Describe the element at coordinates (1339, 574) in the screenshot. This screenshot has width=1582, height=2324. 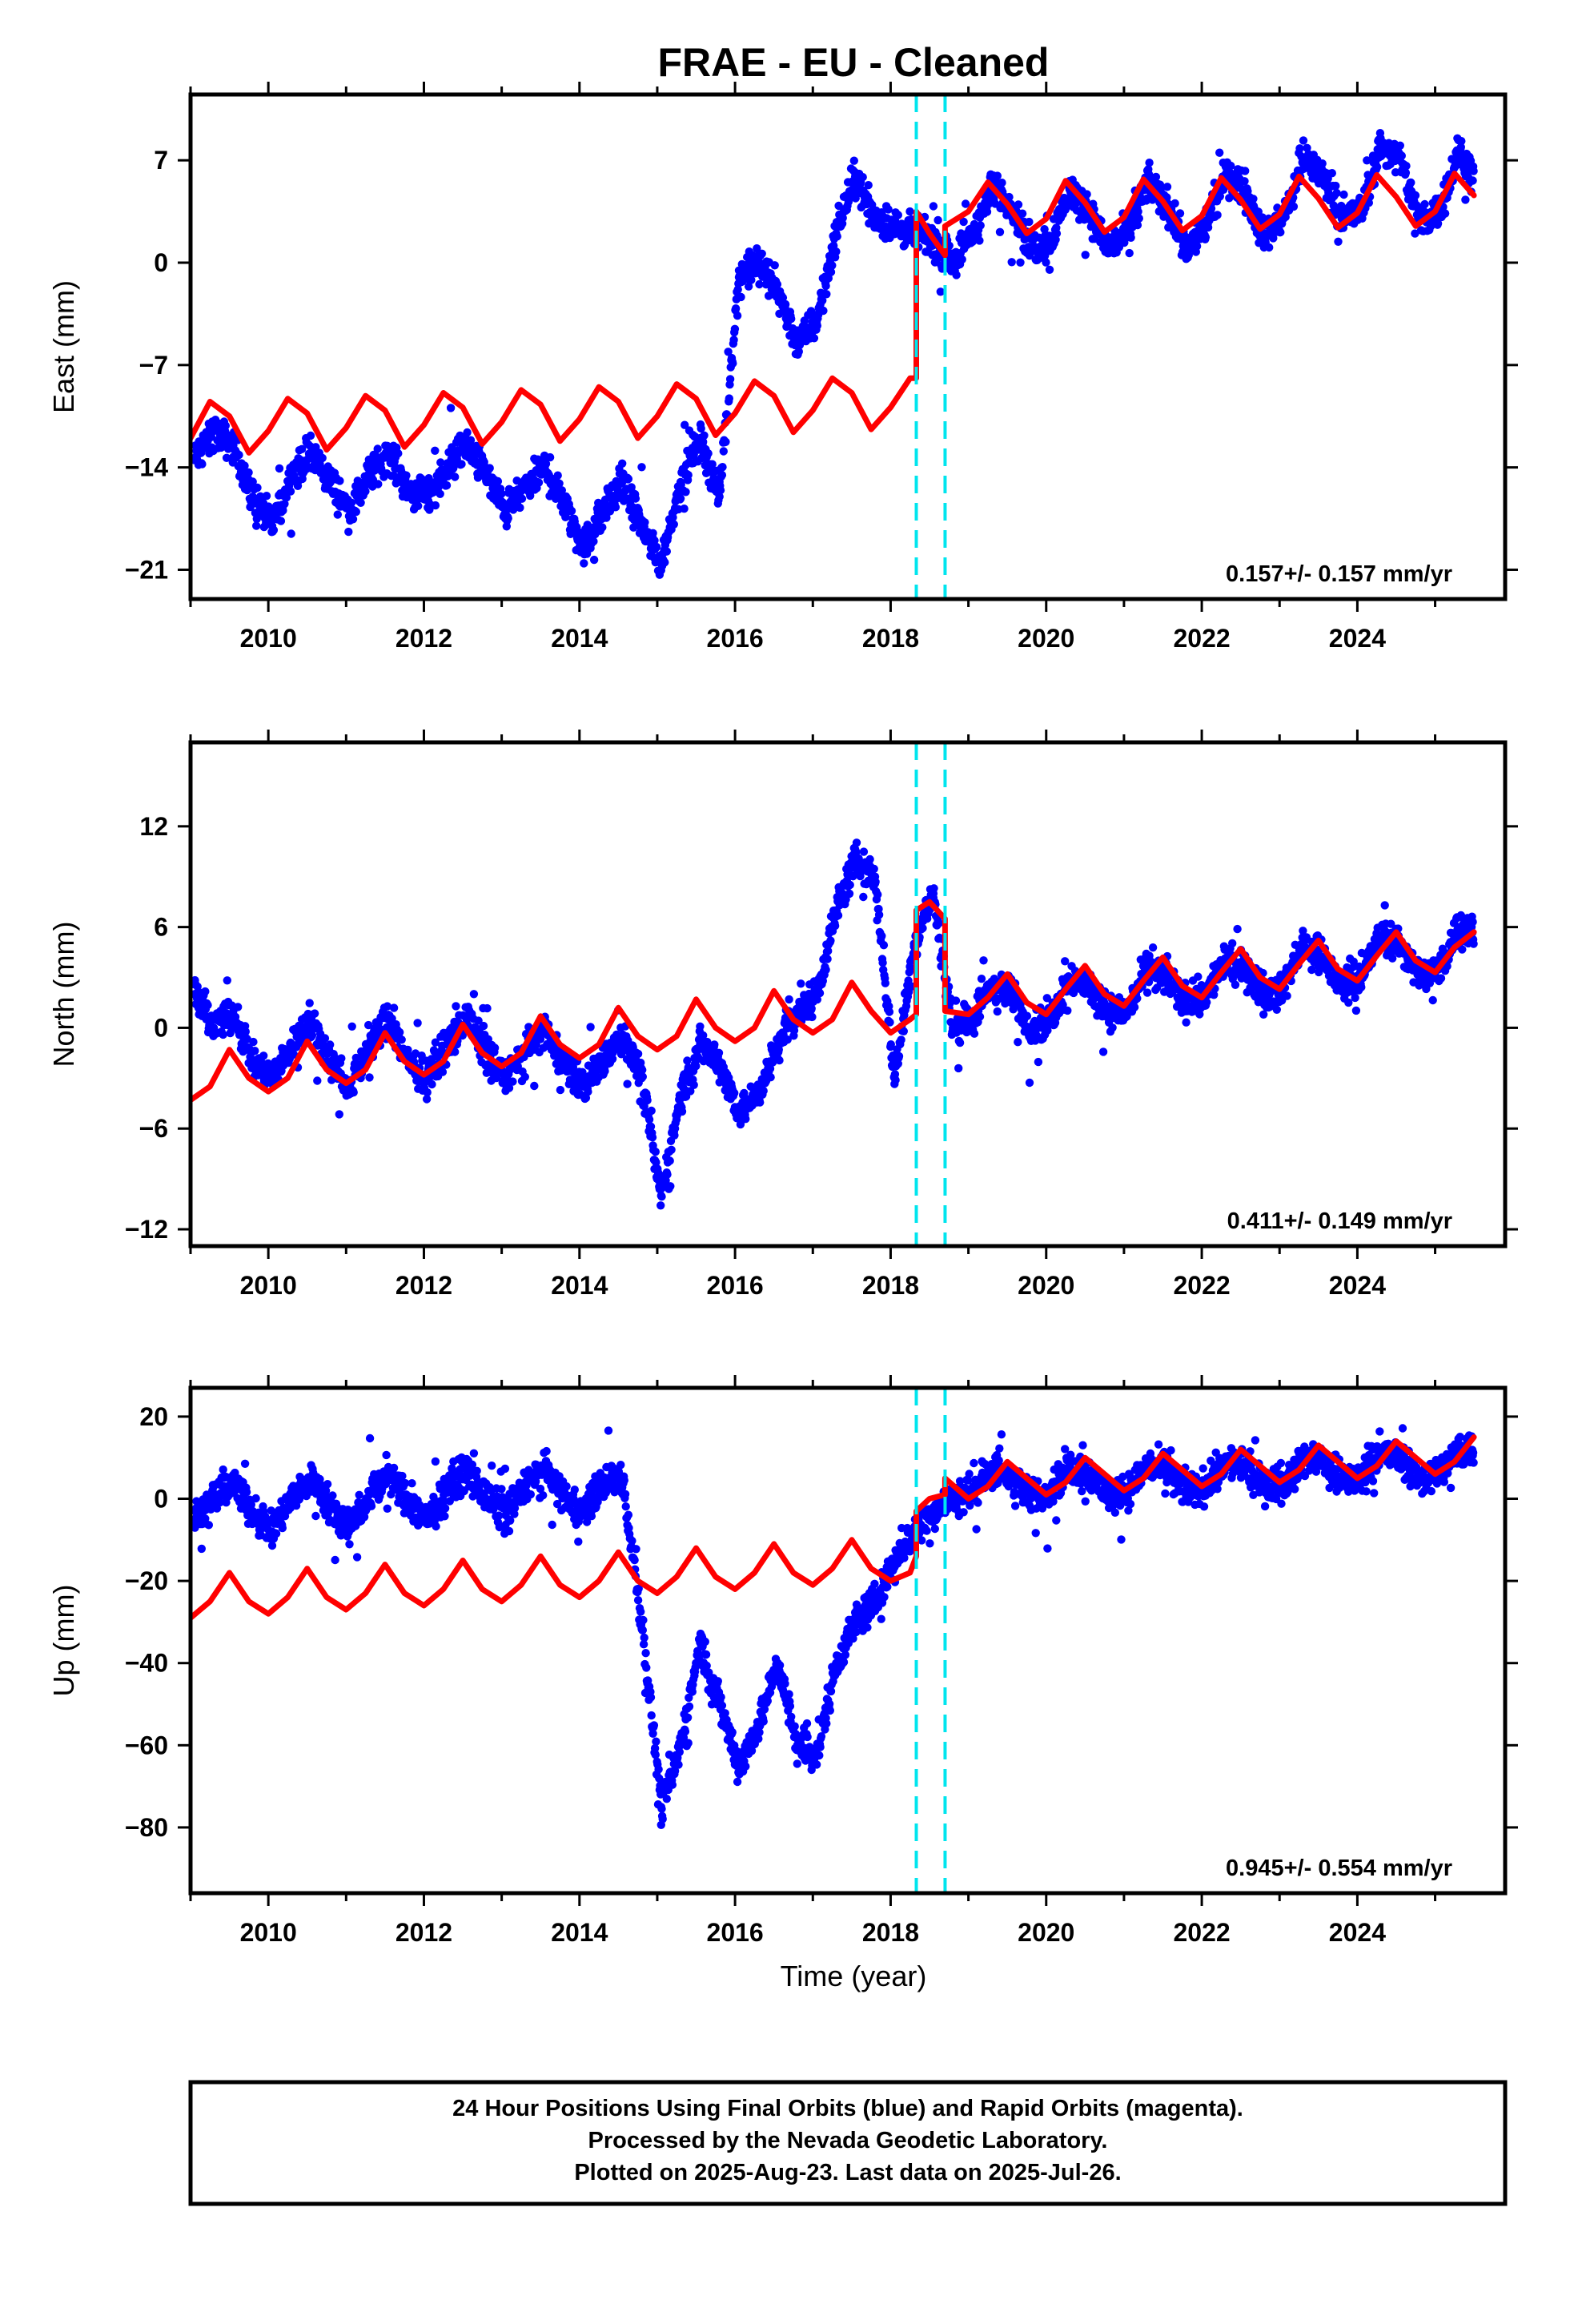
I see `velocity-rate-label: 0.157+/- 0.157 mm/yr` at that location.